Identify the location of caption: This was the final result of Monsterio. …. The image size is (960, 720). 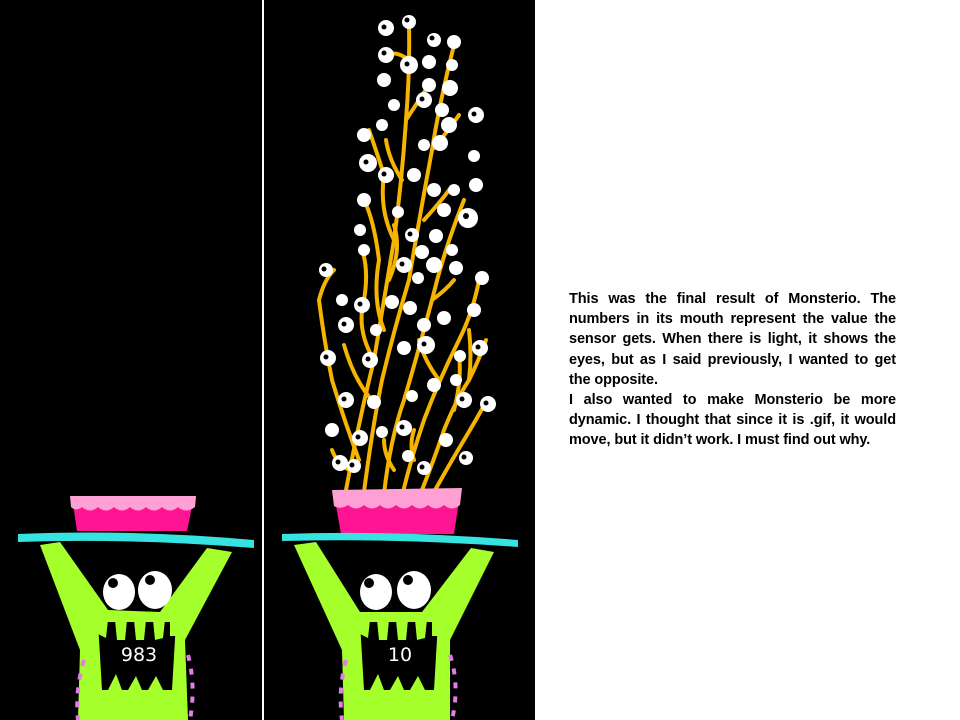
(732, 370).